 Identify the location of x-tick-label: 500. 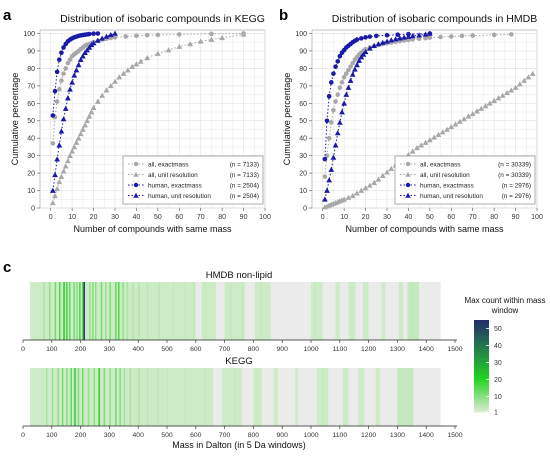
(167, 349).